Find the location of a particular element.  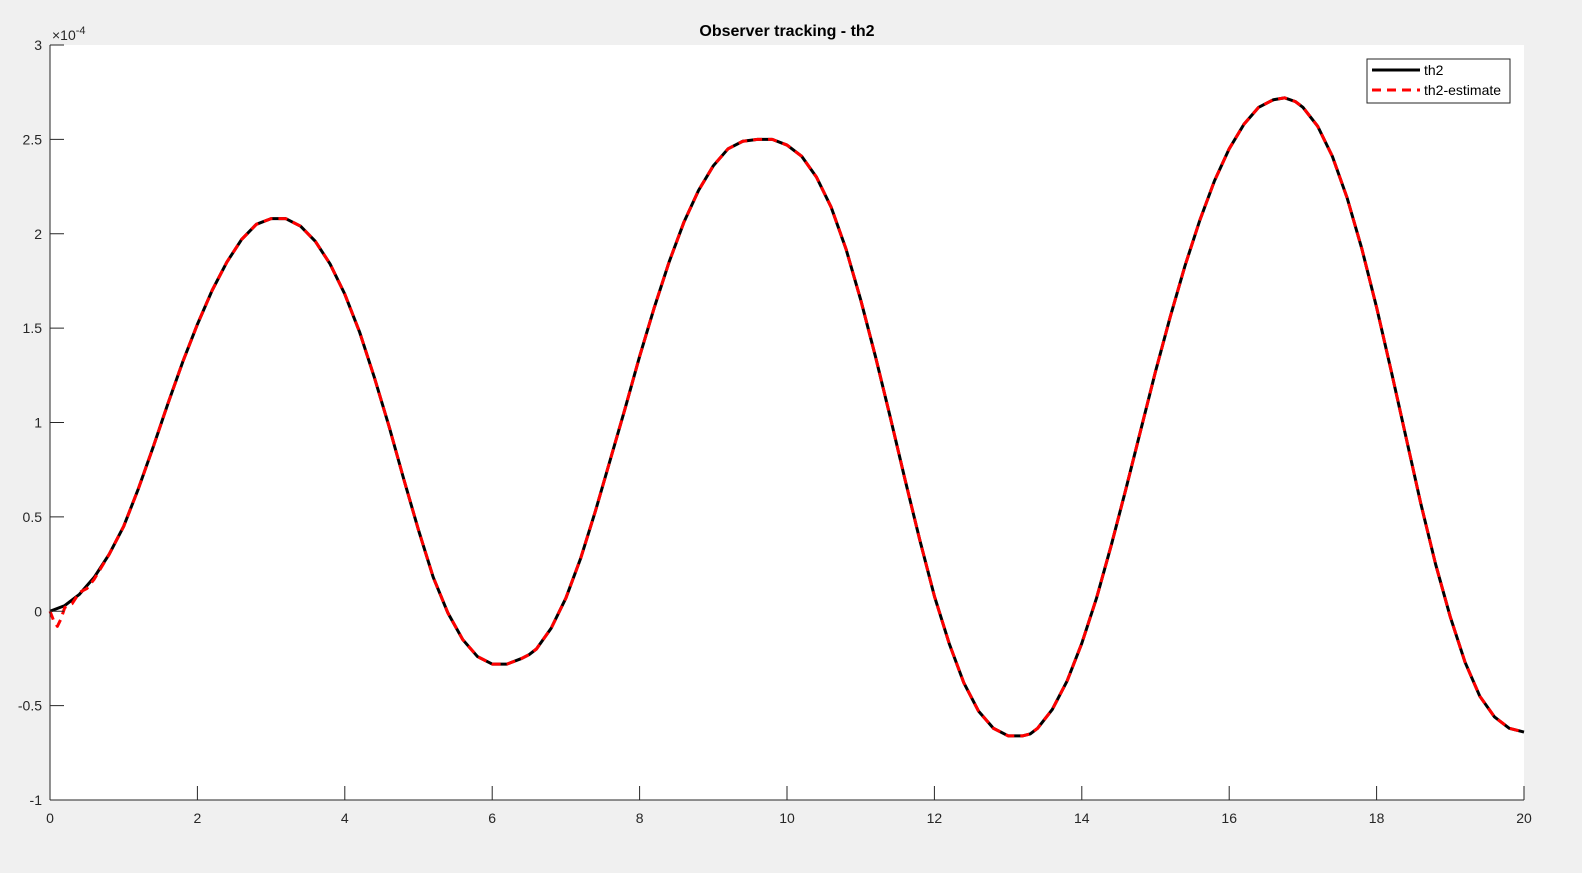

y-tick-label: 1.5 is located at coordinates (33, 328).